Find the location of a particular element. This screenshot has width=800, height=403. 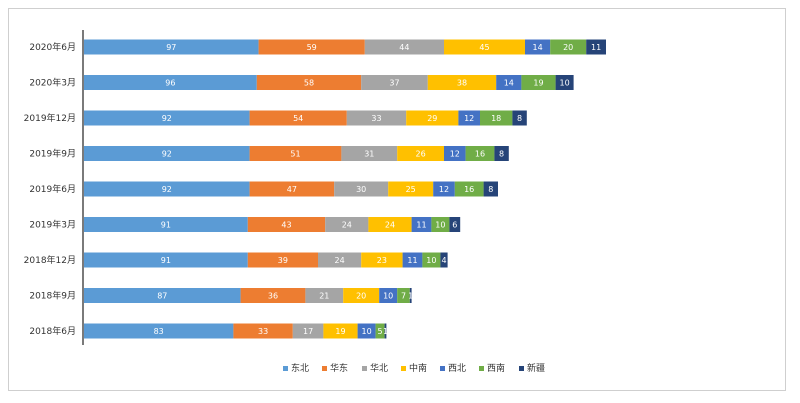

data-label: 36 is located at coordinates (273, 296).